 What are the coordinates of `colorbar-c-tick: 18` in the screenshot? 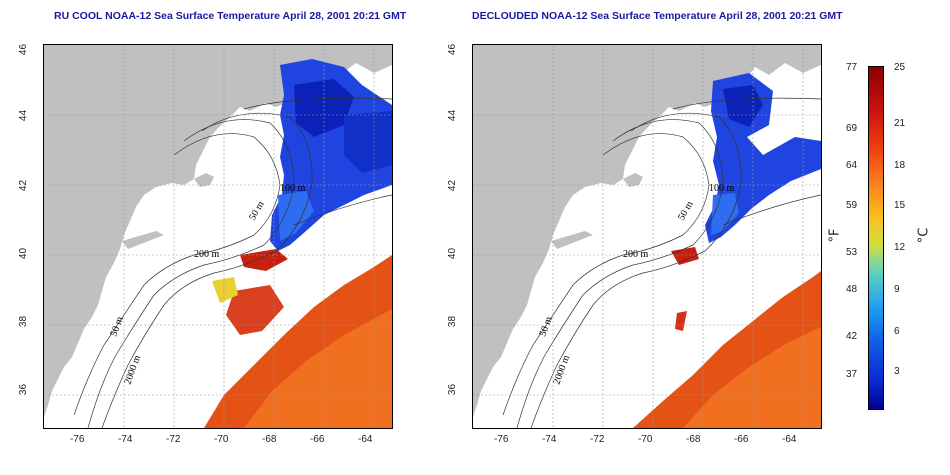 It's located at (900, 165).